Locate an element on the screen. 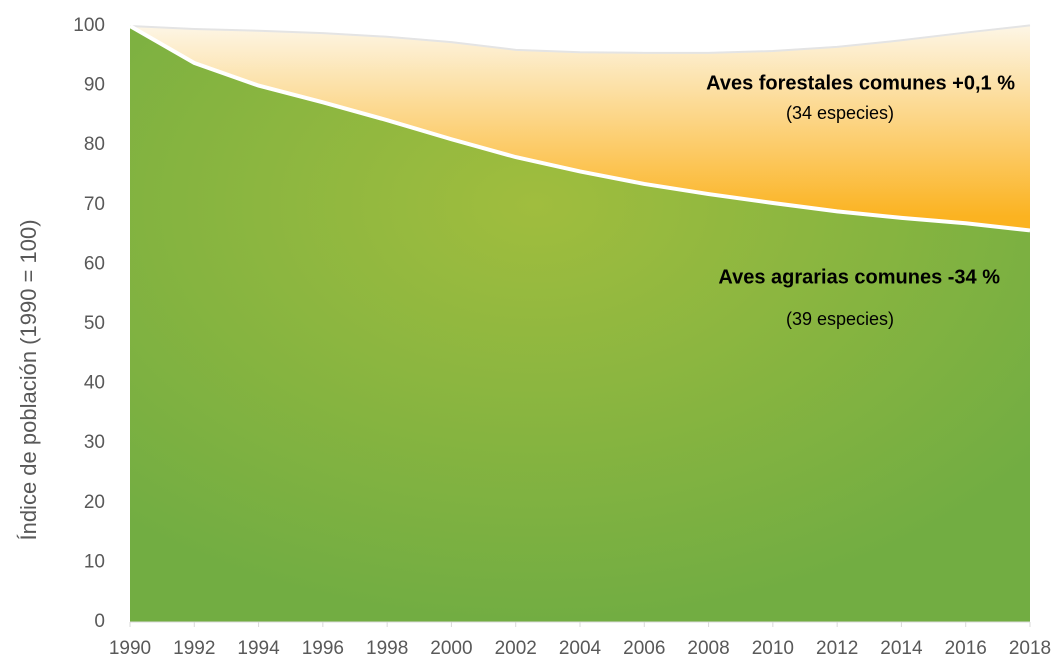 This screenshot has width=1055, height=669. x-tick-label: 2008 is located at coordinates (708, 648).